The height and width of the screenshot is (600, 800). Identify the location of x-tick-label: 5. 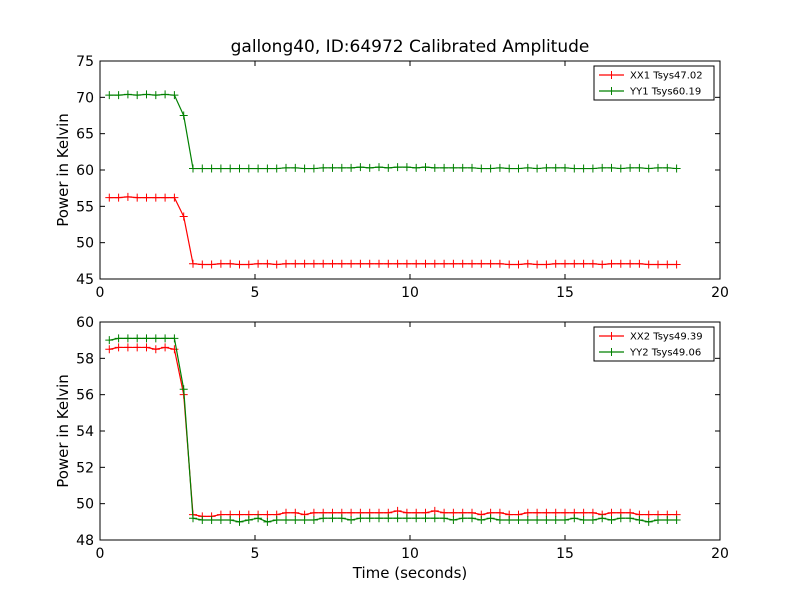
(255, 554).